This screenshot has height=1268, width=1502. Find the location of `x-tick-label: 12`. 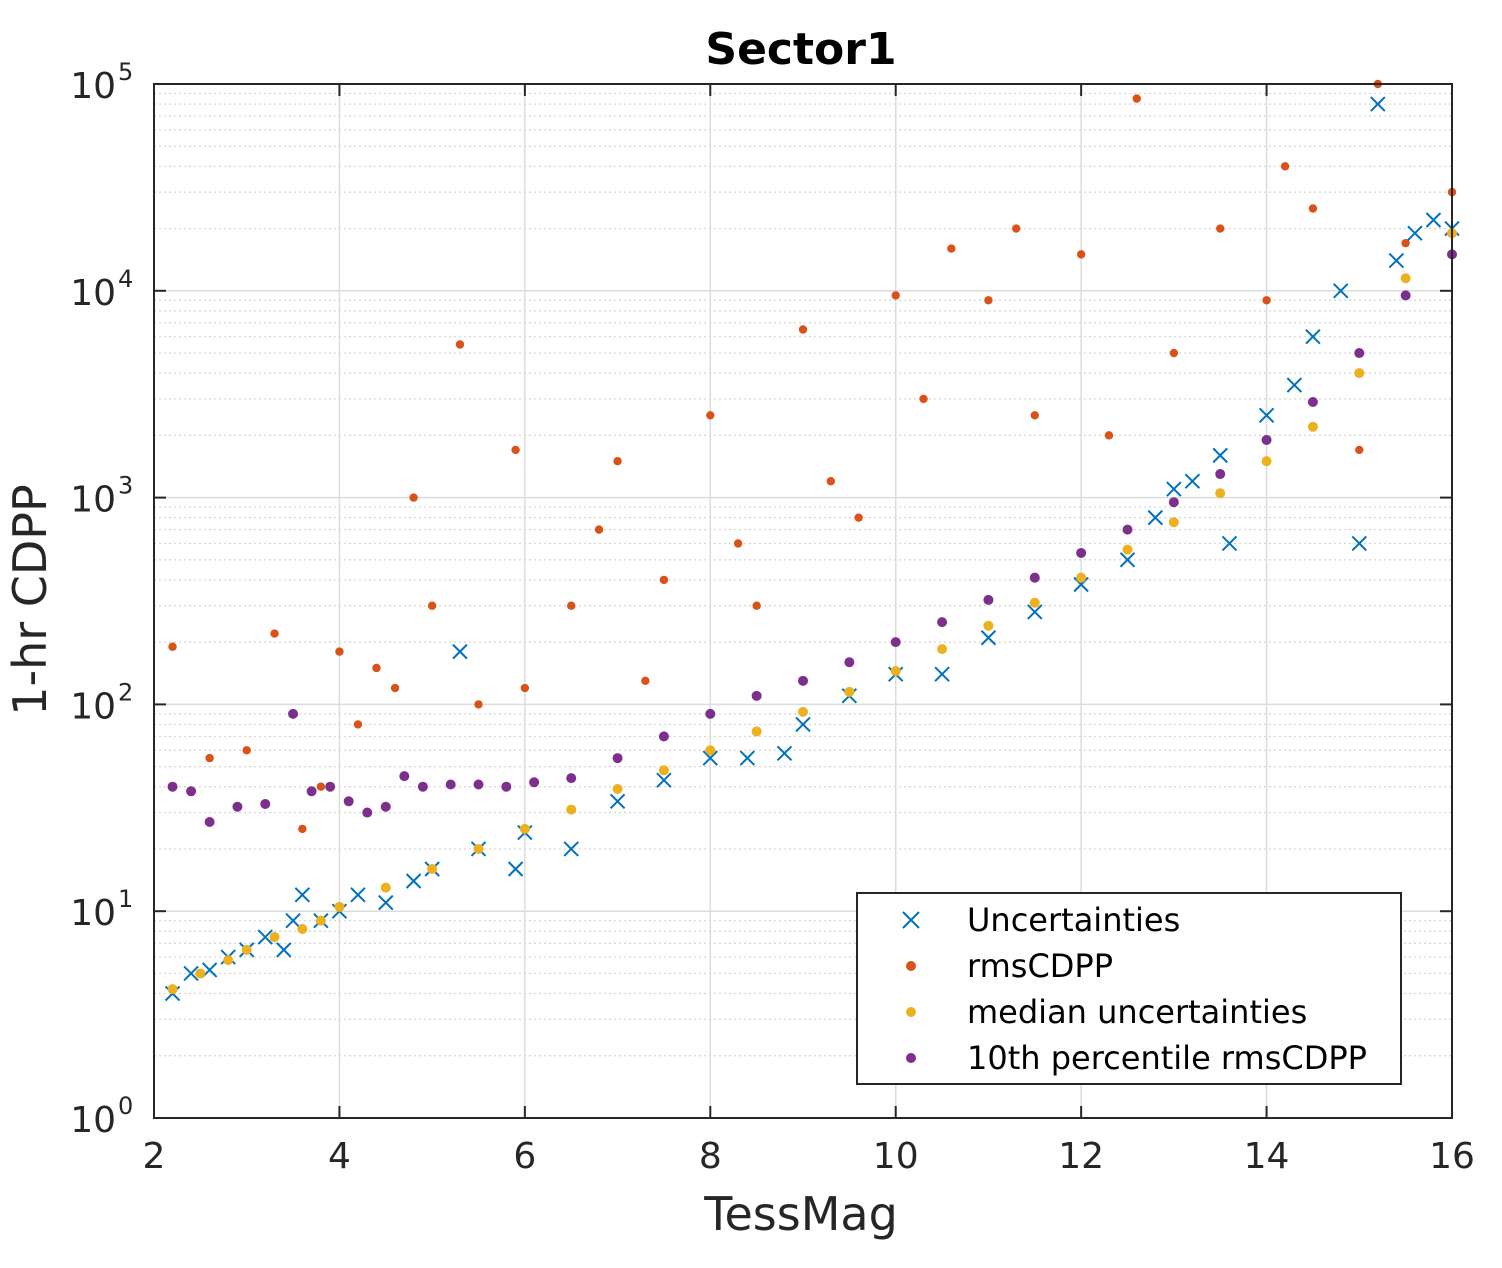

x-tick-label: 12 is located at coordinates (1081, 1156).